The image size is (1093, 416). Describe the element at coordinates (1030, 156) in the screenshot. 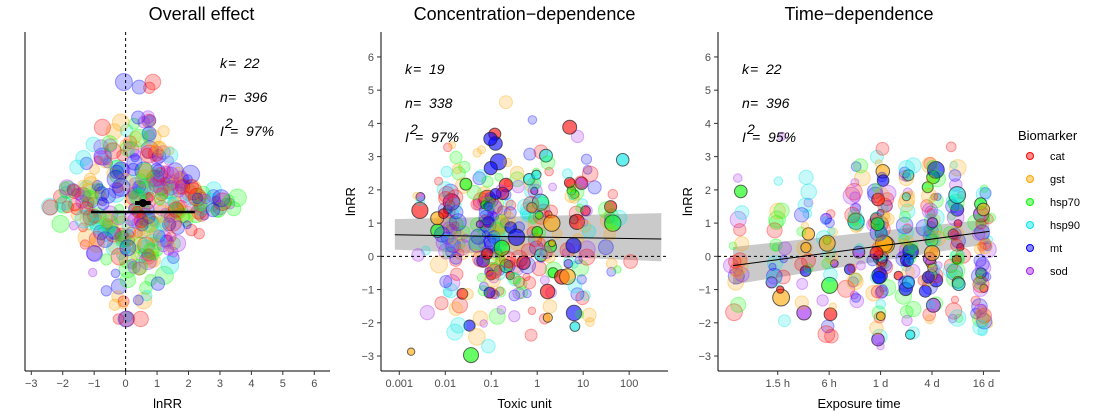

I see `legend-swatch-cat` at that location.